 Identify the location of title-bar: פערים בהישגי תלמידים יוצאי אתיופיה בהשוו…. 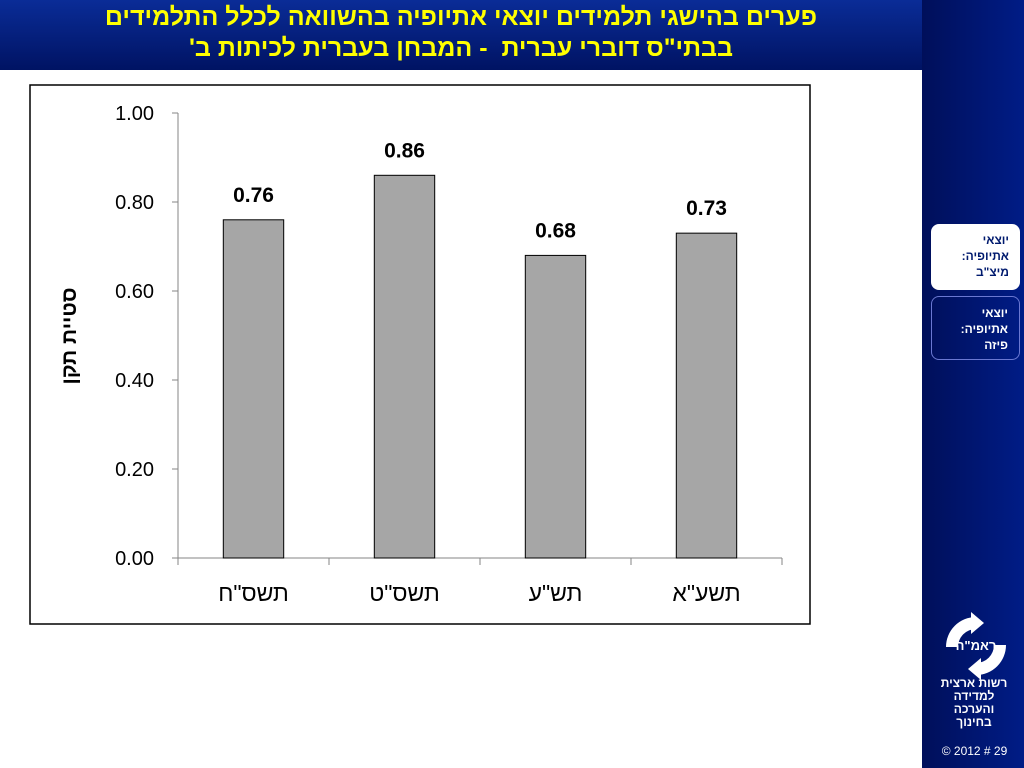
(461, 35).